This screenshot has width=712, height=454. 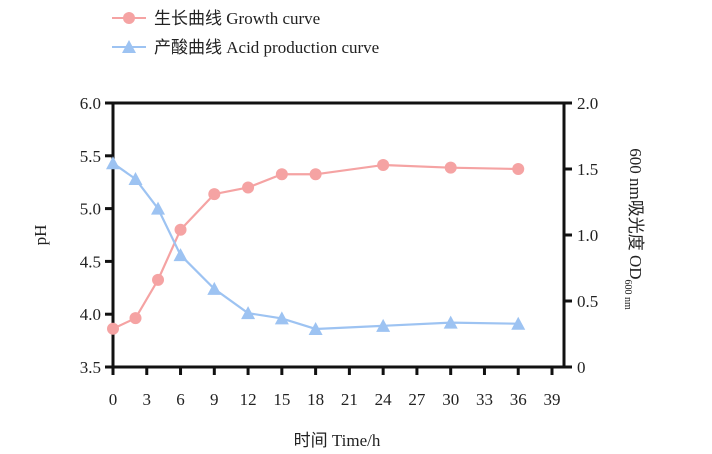 I want to click on x-tick-label: 39, so click(x=552, y=399).